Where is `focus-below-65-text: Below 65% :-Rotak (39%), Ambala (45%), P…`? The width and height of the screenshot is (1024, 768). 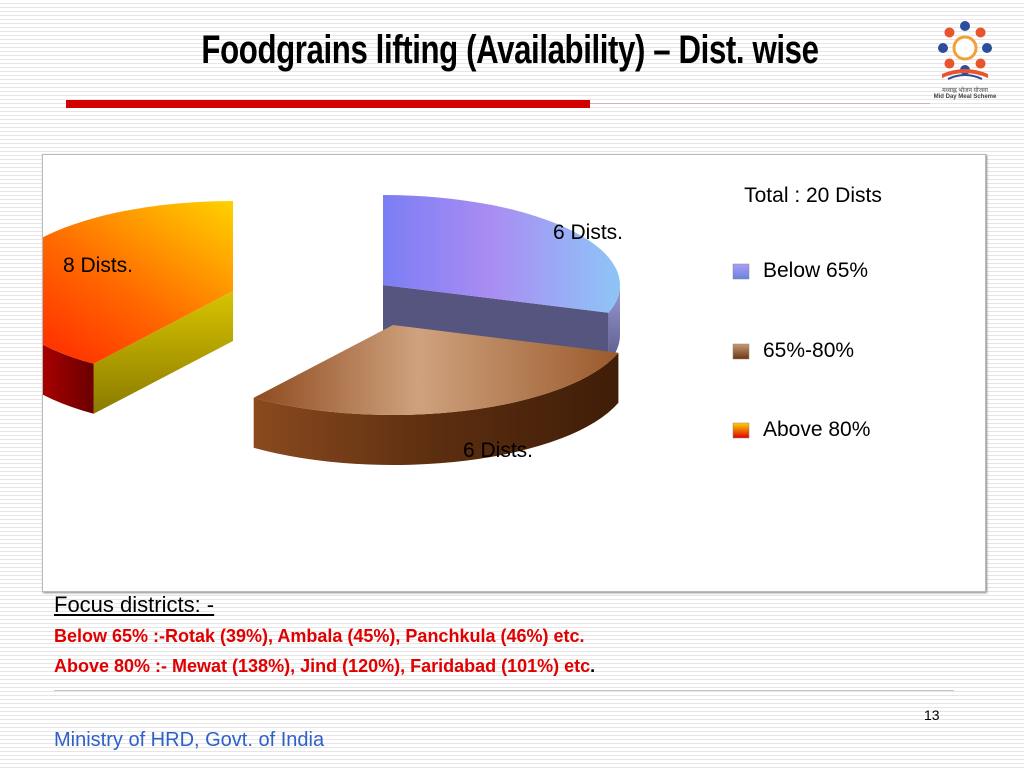 focus-below-65-text: Below 65% :-Rotak (39%), Ambala (45%), P… is located at coordinates (319, 636).